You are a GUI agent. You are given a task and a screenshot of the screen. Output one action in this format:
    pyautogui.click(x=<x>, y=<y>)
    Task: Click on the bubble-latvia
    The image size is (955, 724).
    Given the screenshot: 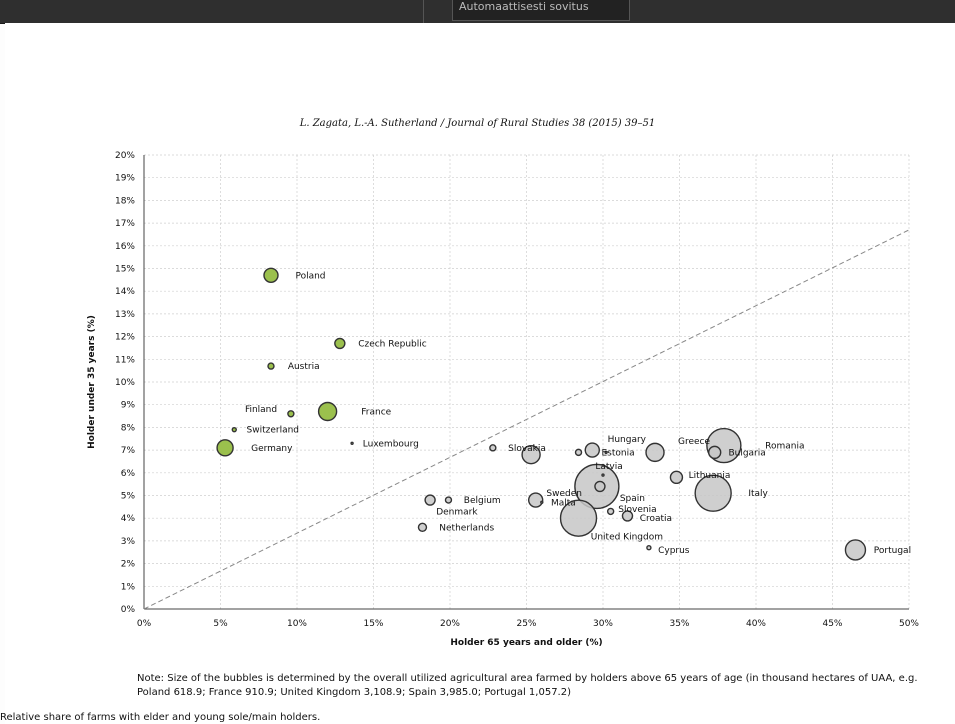 What is the action you would take?
    pyautogui.click(x=603, y=475)
    